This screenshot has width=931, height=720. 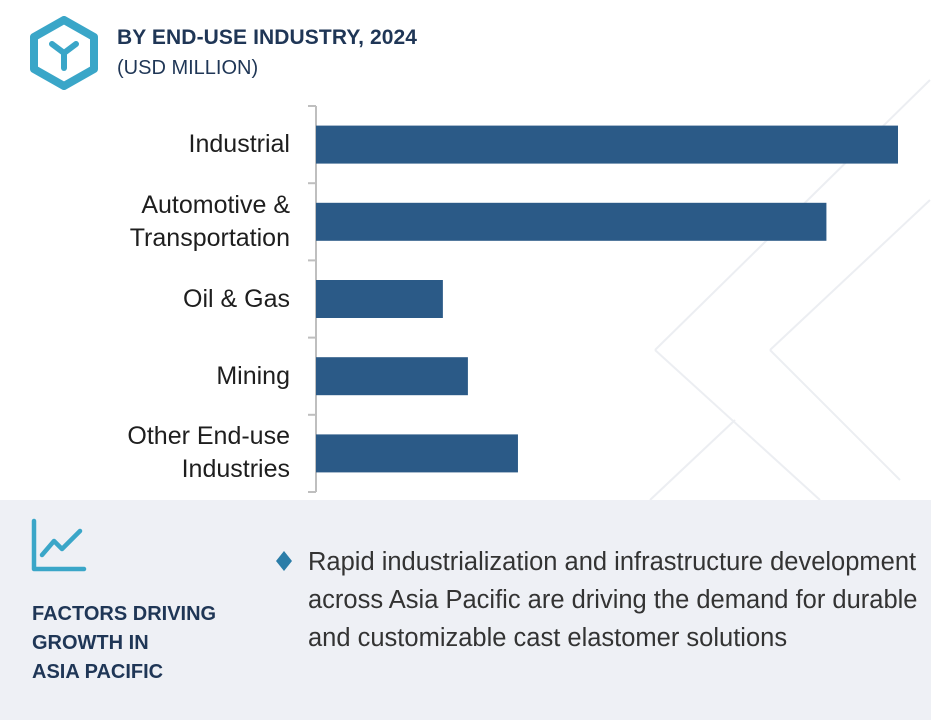 What do you see at coordinates (417, 453) in the screenshot?
I see `bar-other-end-use-industries` at bounding box center [417, 453].